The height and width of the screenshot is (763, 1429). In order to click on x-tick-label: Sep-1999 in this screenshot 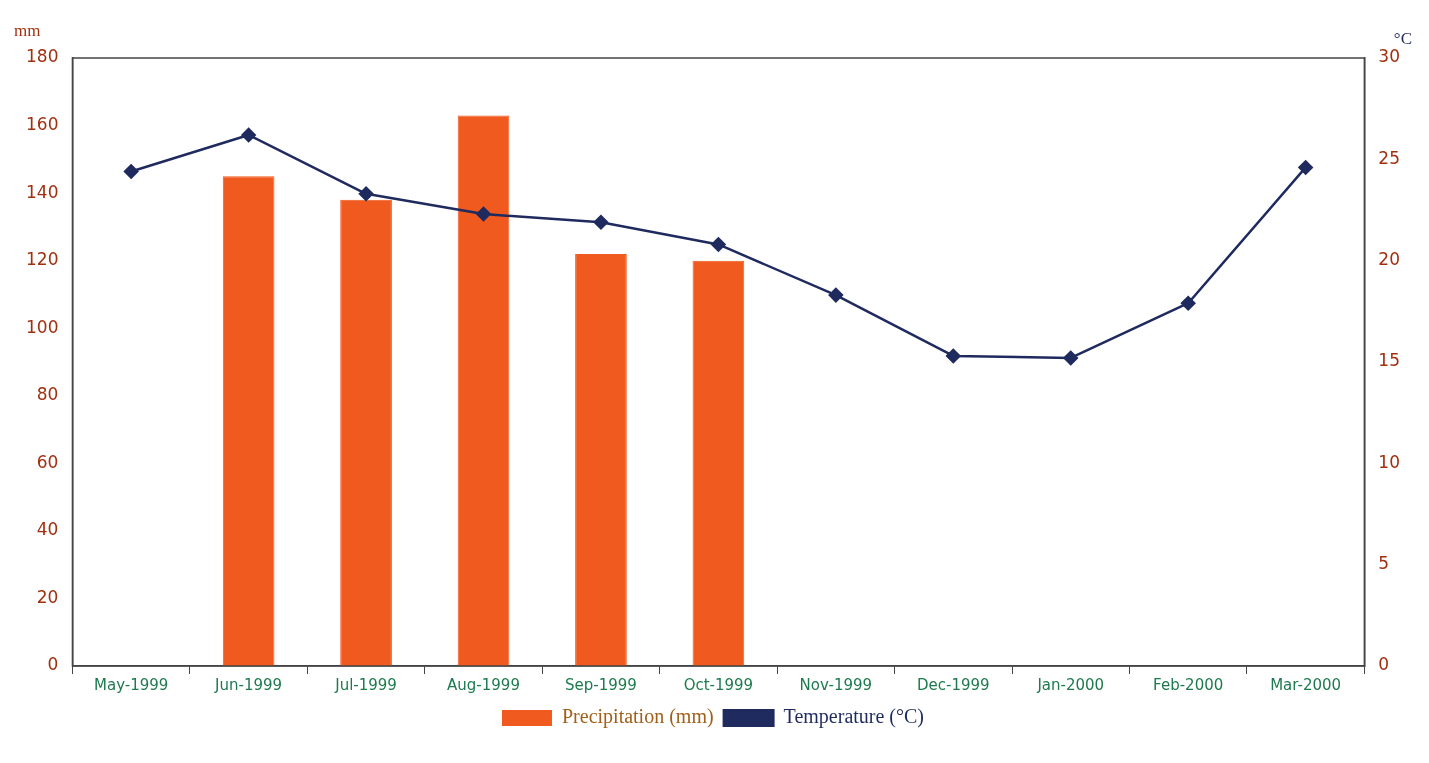, I will do `click(601, 684)`.